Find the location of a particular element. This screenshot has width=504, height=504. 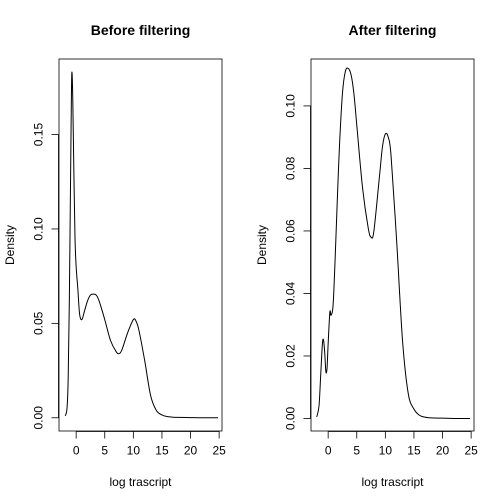

y-tick-label: 0.05 is located at coordinates (39, 323).